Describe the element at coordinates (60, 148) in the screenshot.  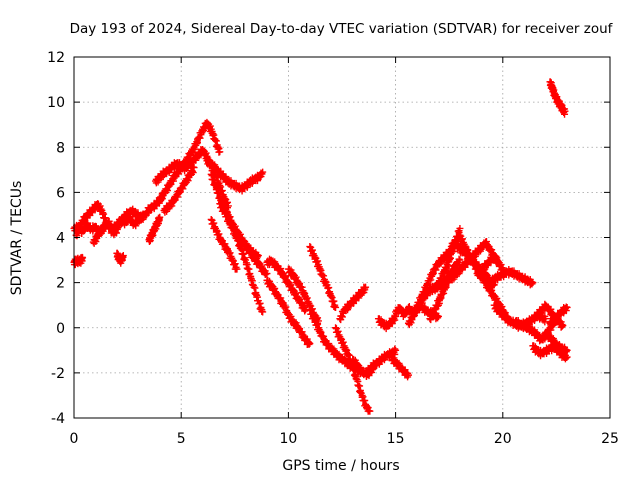
I see `y-tick-label: 8` at that location.